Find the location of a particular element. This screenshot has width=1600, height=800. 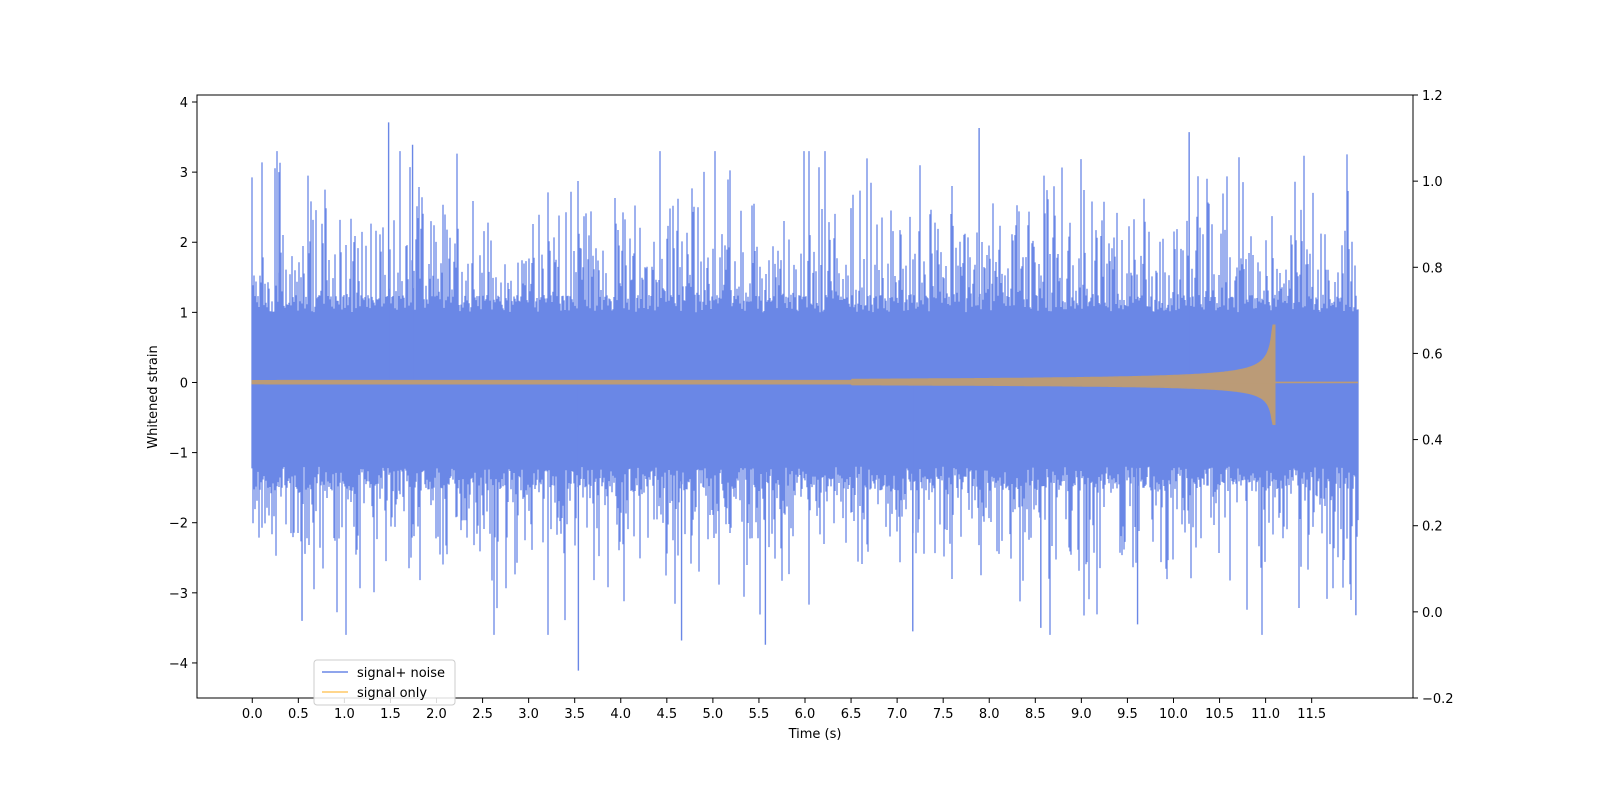

y-axis-label: Whitened strain is located at coordinates (153, 396).